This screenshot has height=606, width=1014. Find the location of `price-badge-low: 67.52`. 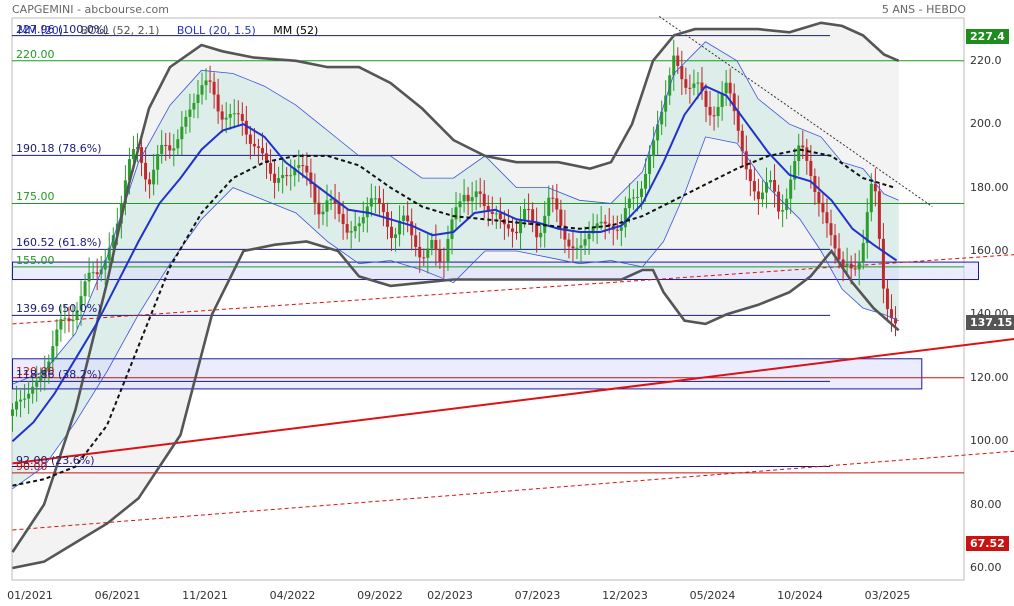

price-badge-low: 67.52 is located at coordinates (987, 544).